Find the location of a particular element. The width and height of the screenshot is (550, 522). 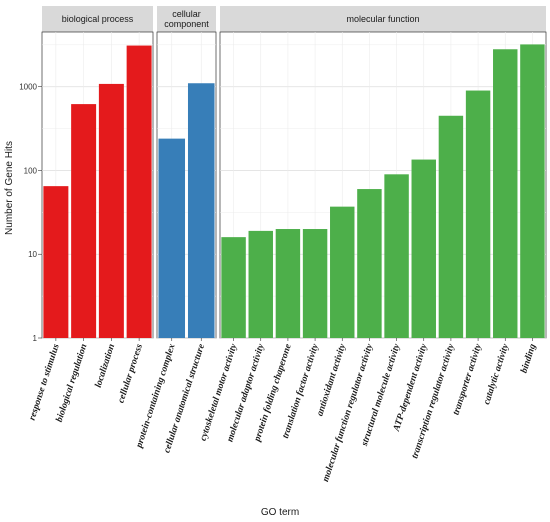

x-tick-label: response to stimulus is located at coordinates (45, 382).